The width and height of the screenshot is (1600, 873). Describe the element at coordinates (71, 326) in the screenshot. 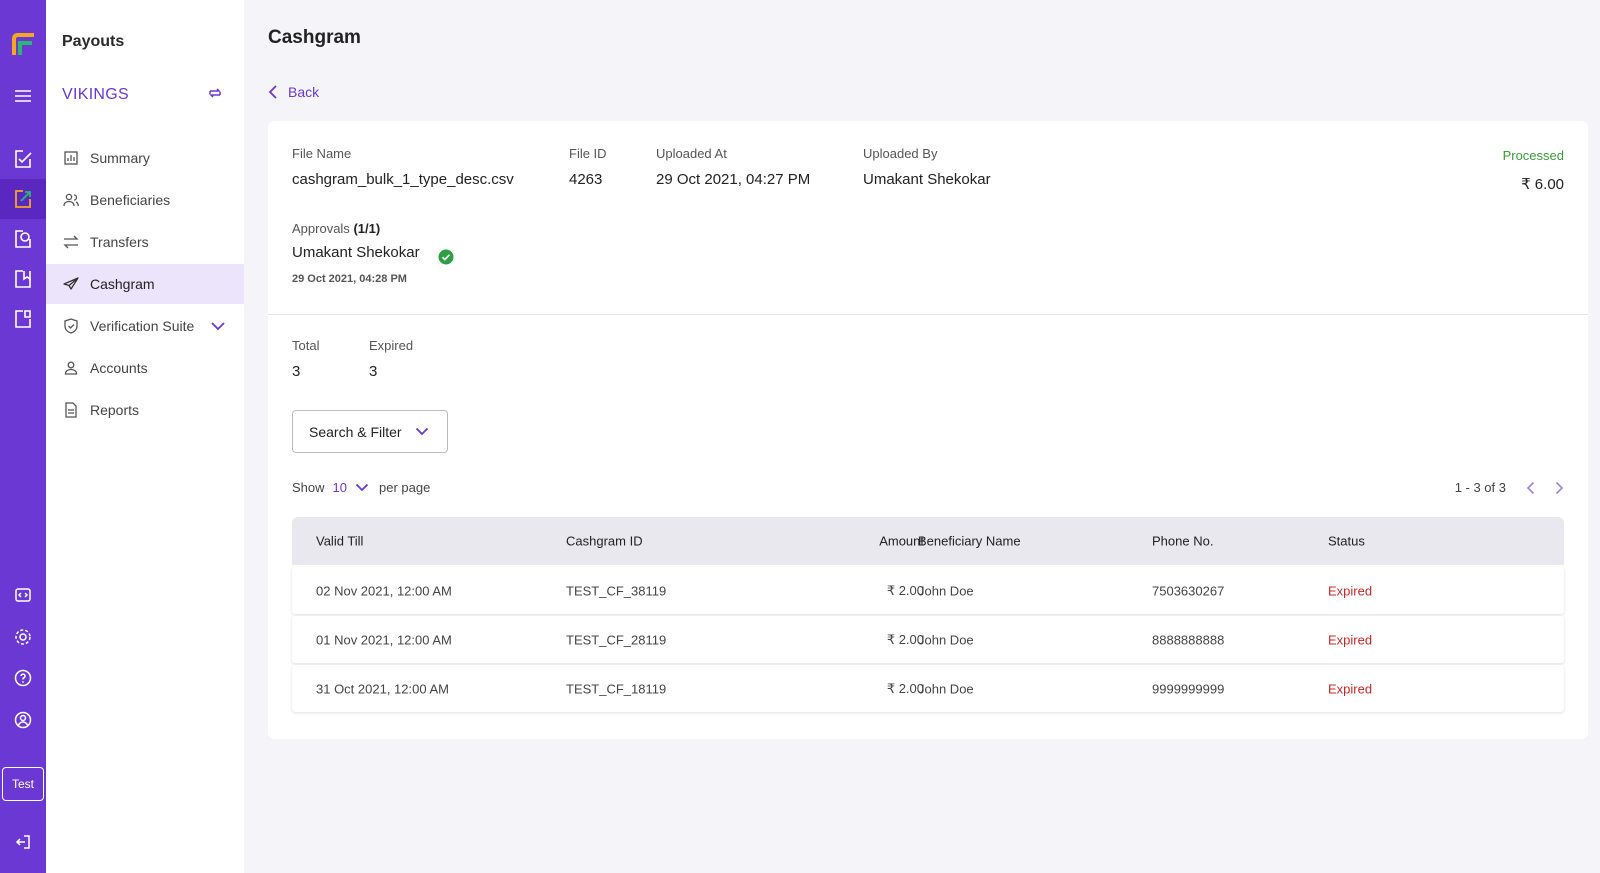

I see `shield-check-icon` at that location.